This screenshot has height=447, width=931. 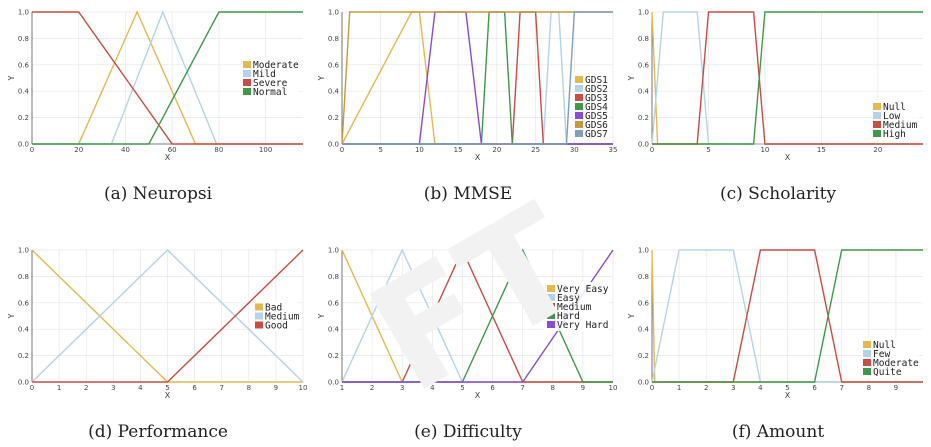 I want to click on legend-label: Few, so click(x=881, y=354).